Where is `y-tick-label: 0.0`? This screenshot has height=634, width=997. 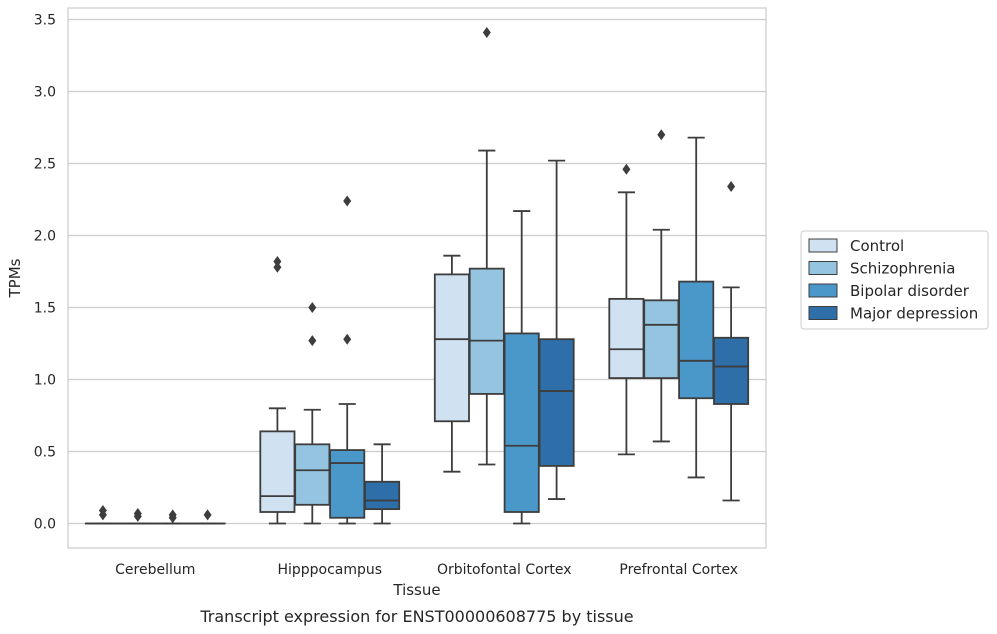 y-tick-label: 0.0 is located at coordinates (45, 525).